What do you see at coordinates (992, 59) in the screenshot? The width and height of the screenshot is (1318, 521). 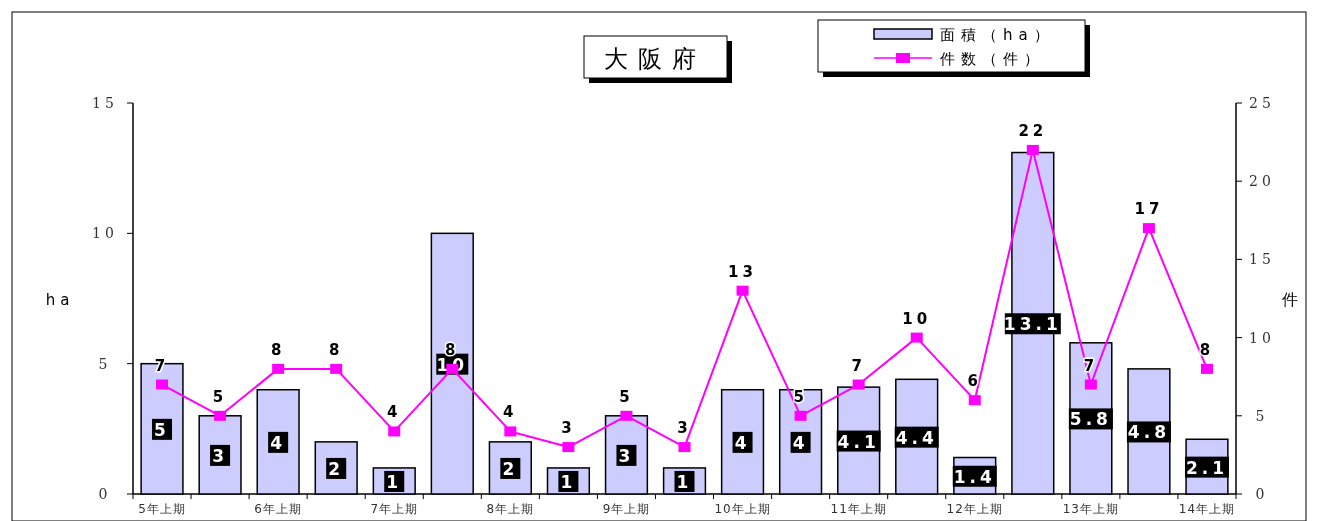 I see `legend-label: 件数（件）` at bounding box center [992, 59].